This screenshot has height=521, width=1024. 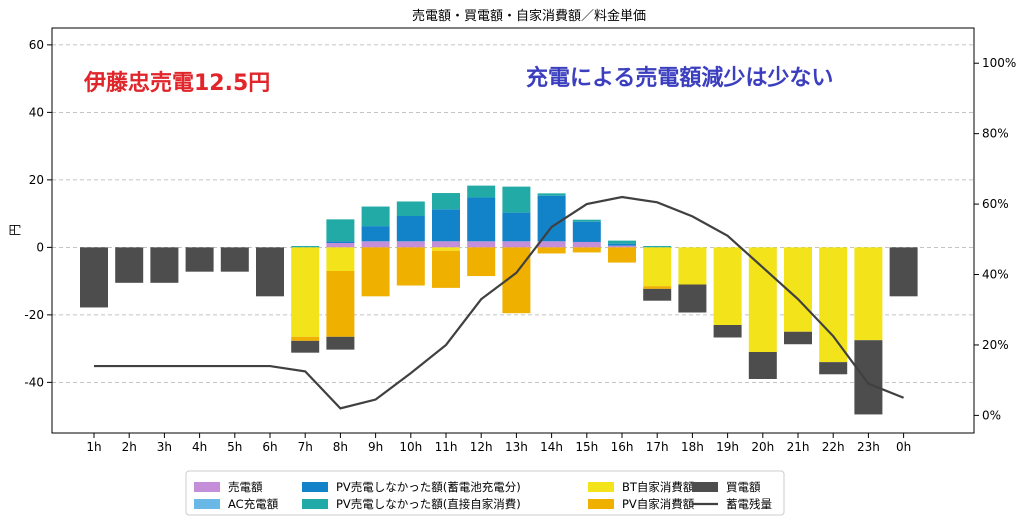 I want to click on y-tick-label: 60, so click(x=36, y=45).